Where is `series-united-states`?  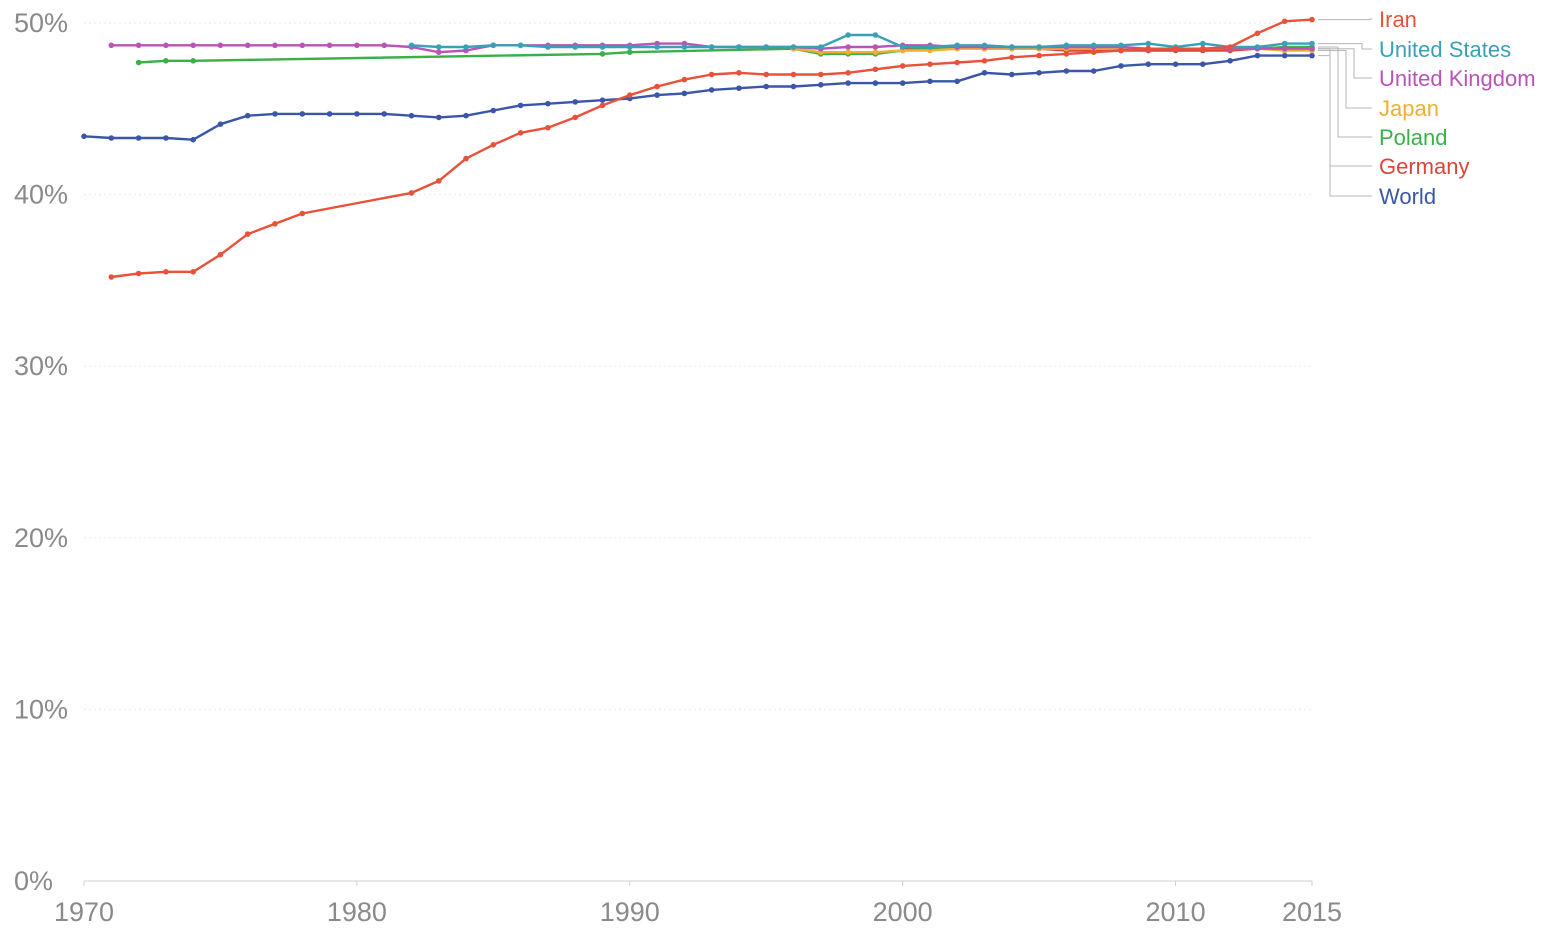 series-united-states is located at coordinates (861, 41).